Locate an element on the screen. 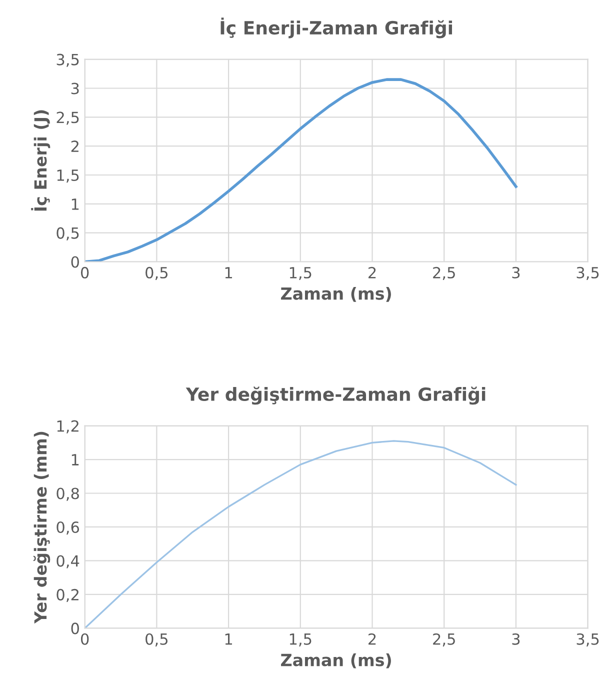 Image resolution: width=606 pixels, height=698 pixels. y-tick-label: 0,6 is located at coordinates (68, 528).